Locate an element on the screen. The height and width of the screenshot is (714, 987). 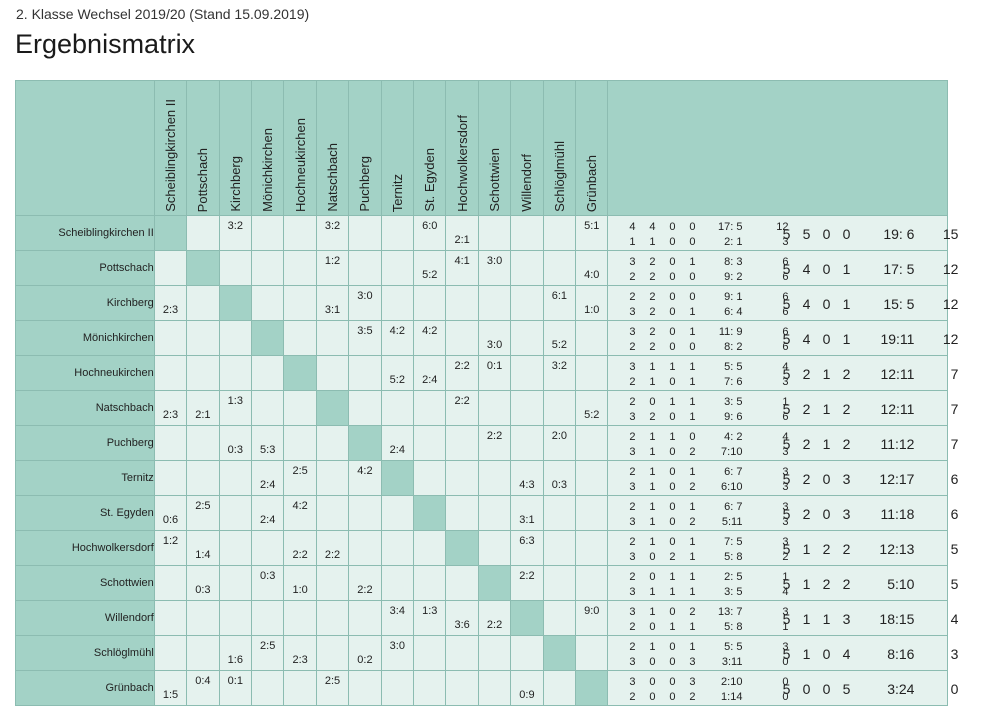
away-stats-line: 2 1 0 1 7: 6 3 is located at coordinates (705, 382).